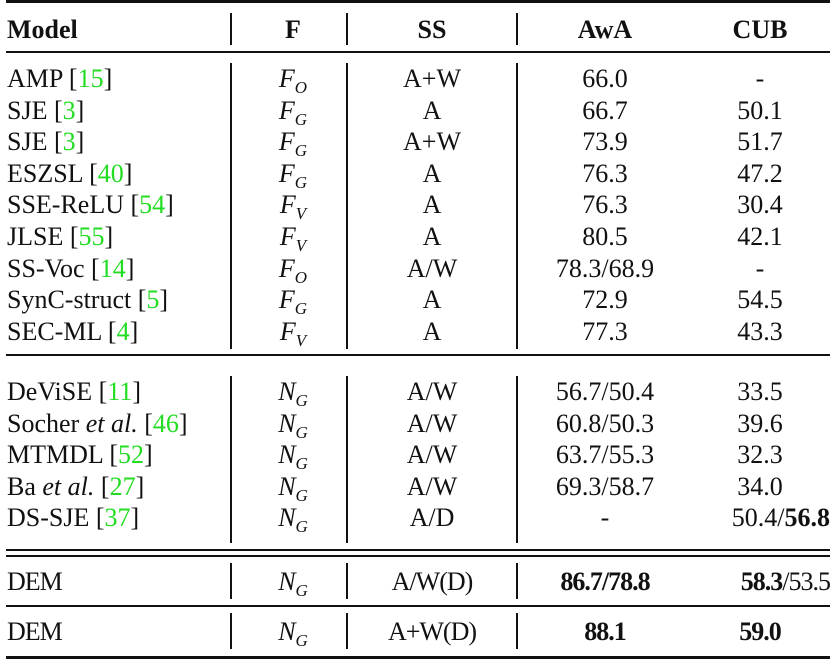  What do you see at coordinates (48, 518) in the screenshot?
I see `model-label: DS-SJE` at bounding box center [48, 518].